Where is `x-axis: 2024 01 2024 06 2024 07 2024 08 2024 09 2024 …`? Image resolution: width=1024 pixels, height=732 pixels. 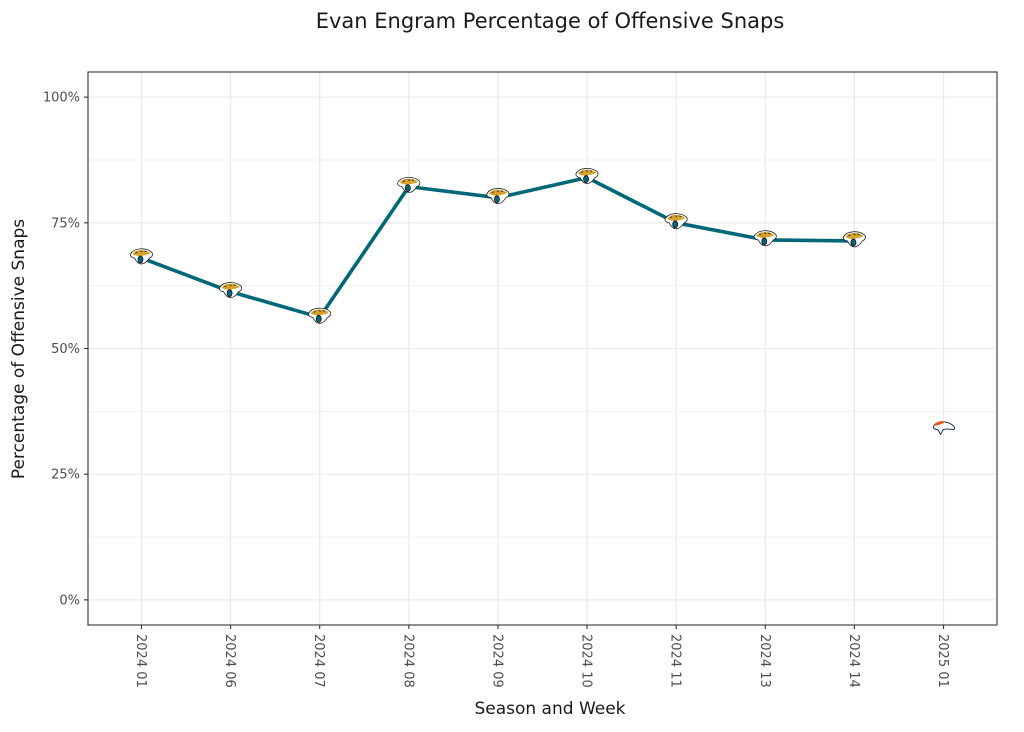 x-axis: 2024 01 2024 06 2024 07 2024 08 2024 09 2024 … is located at coordinates (541, 656).